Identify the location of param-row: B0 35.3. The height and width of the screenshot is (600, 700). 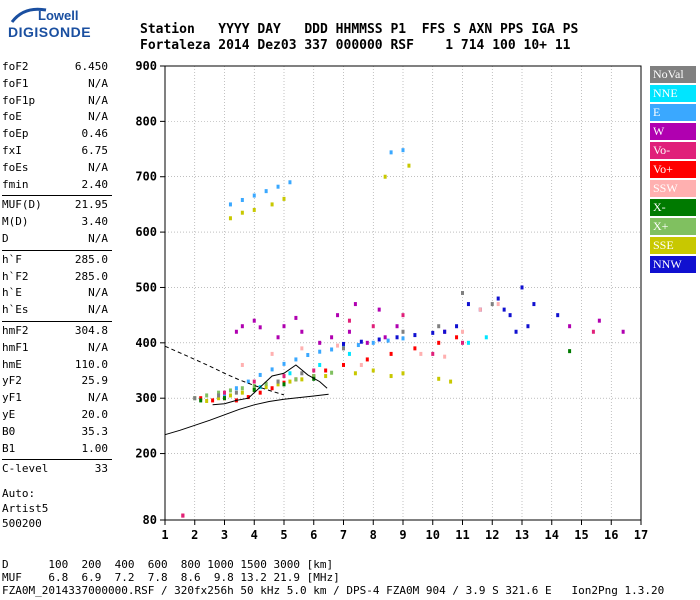
(56, 432).